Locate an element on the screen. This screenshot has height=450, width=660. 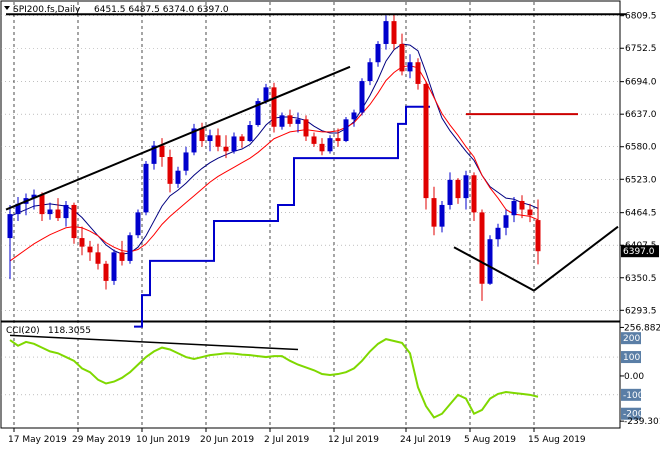
price-tick-label-1: 6752.5 is located at coordinates (641, 49).